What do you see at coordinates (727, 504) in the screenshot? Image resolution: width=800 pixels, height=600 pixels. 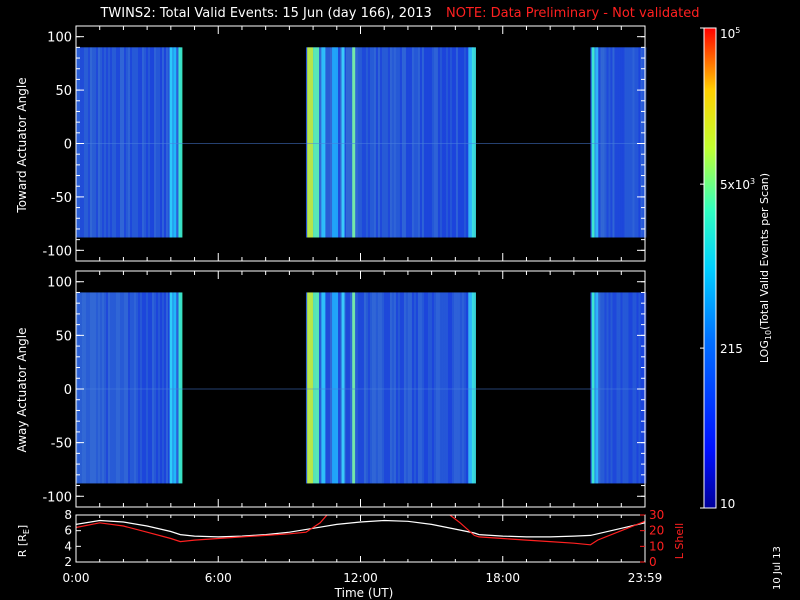 I see `colorbar-tick-label: 10` at bounding box center [727, 504].